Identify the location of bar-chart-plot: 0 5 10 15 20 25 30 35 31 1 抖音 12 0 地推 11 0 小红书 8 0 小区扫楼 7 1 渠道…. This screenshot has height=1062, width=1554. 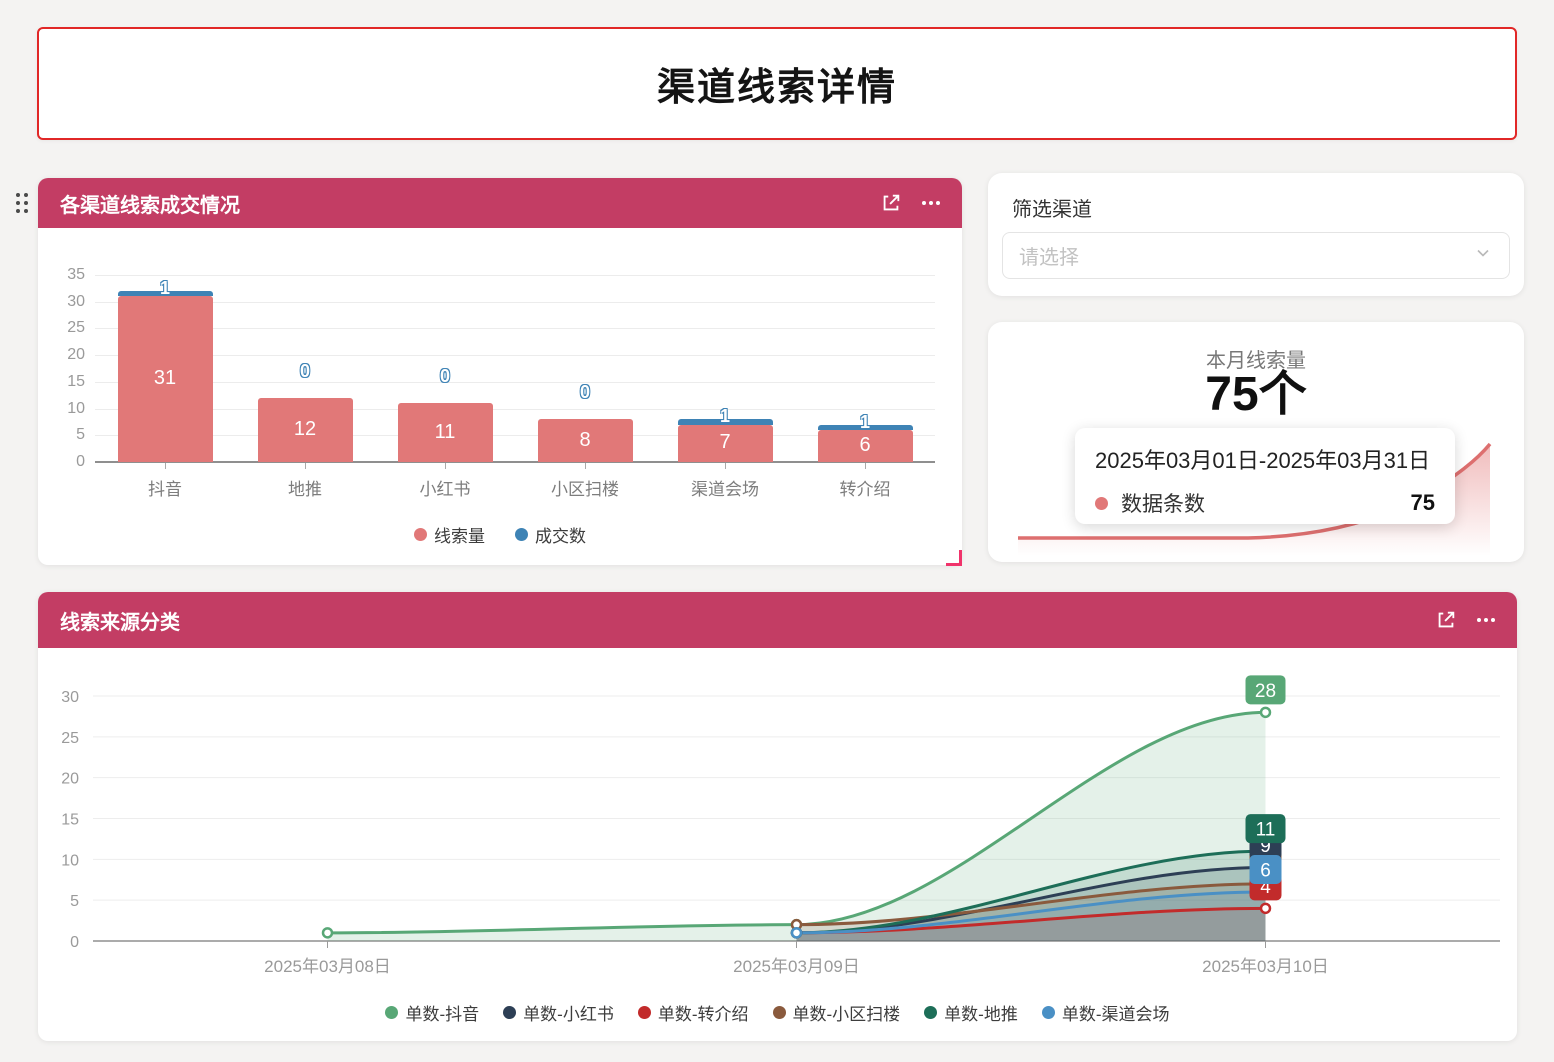
(501, 382).